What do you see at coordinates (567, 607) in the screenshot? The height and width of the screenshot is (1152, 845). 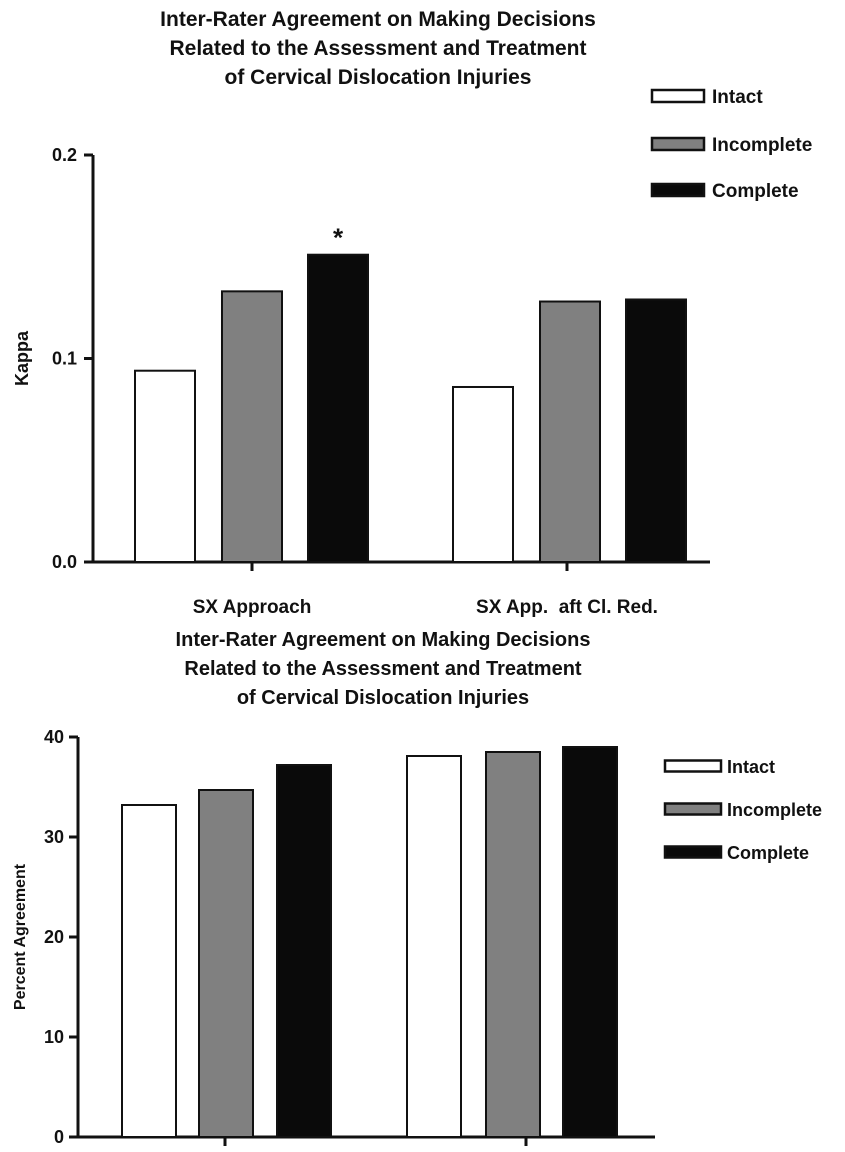 I see `category-label-sx-app-aft-cl-red: SX App. aft Cl. Red.` at bounding box center [567, 607].